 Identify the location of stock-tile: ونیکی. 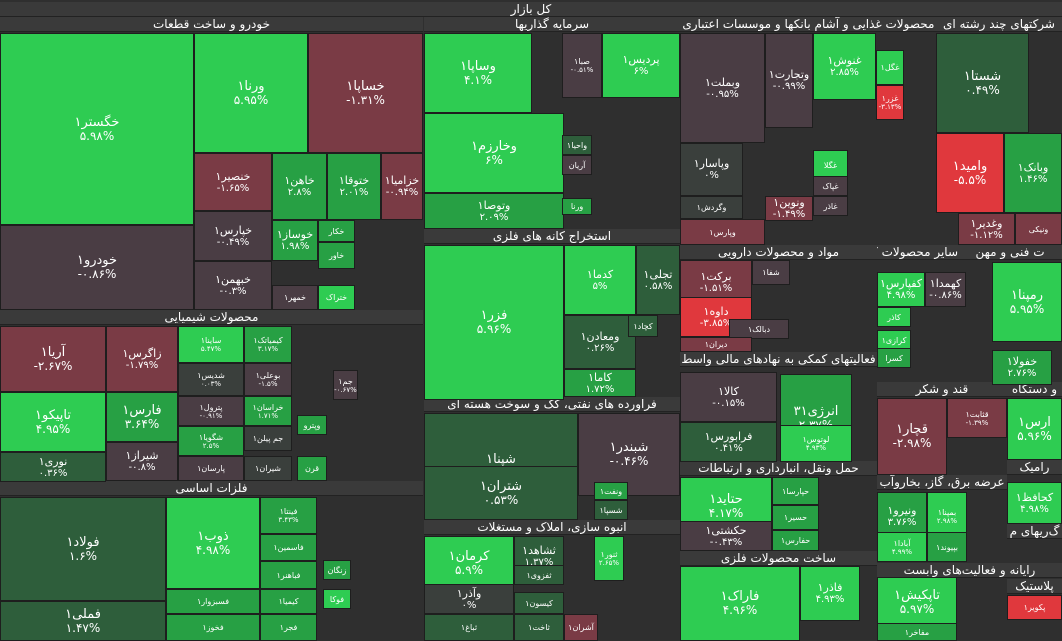
(1038, 229).